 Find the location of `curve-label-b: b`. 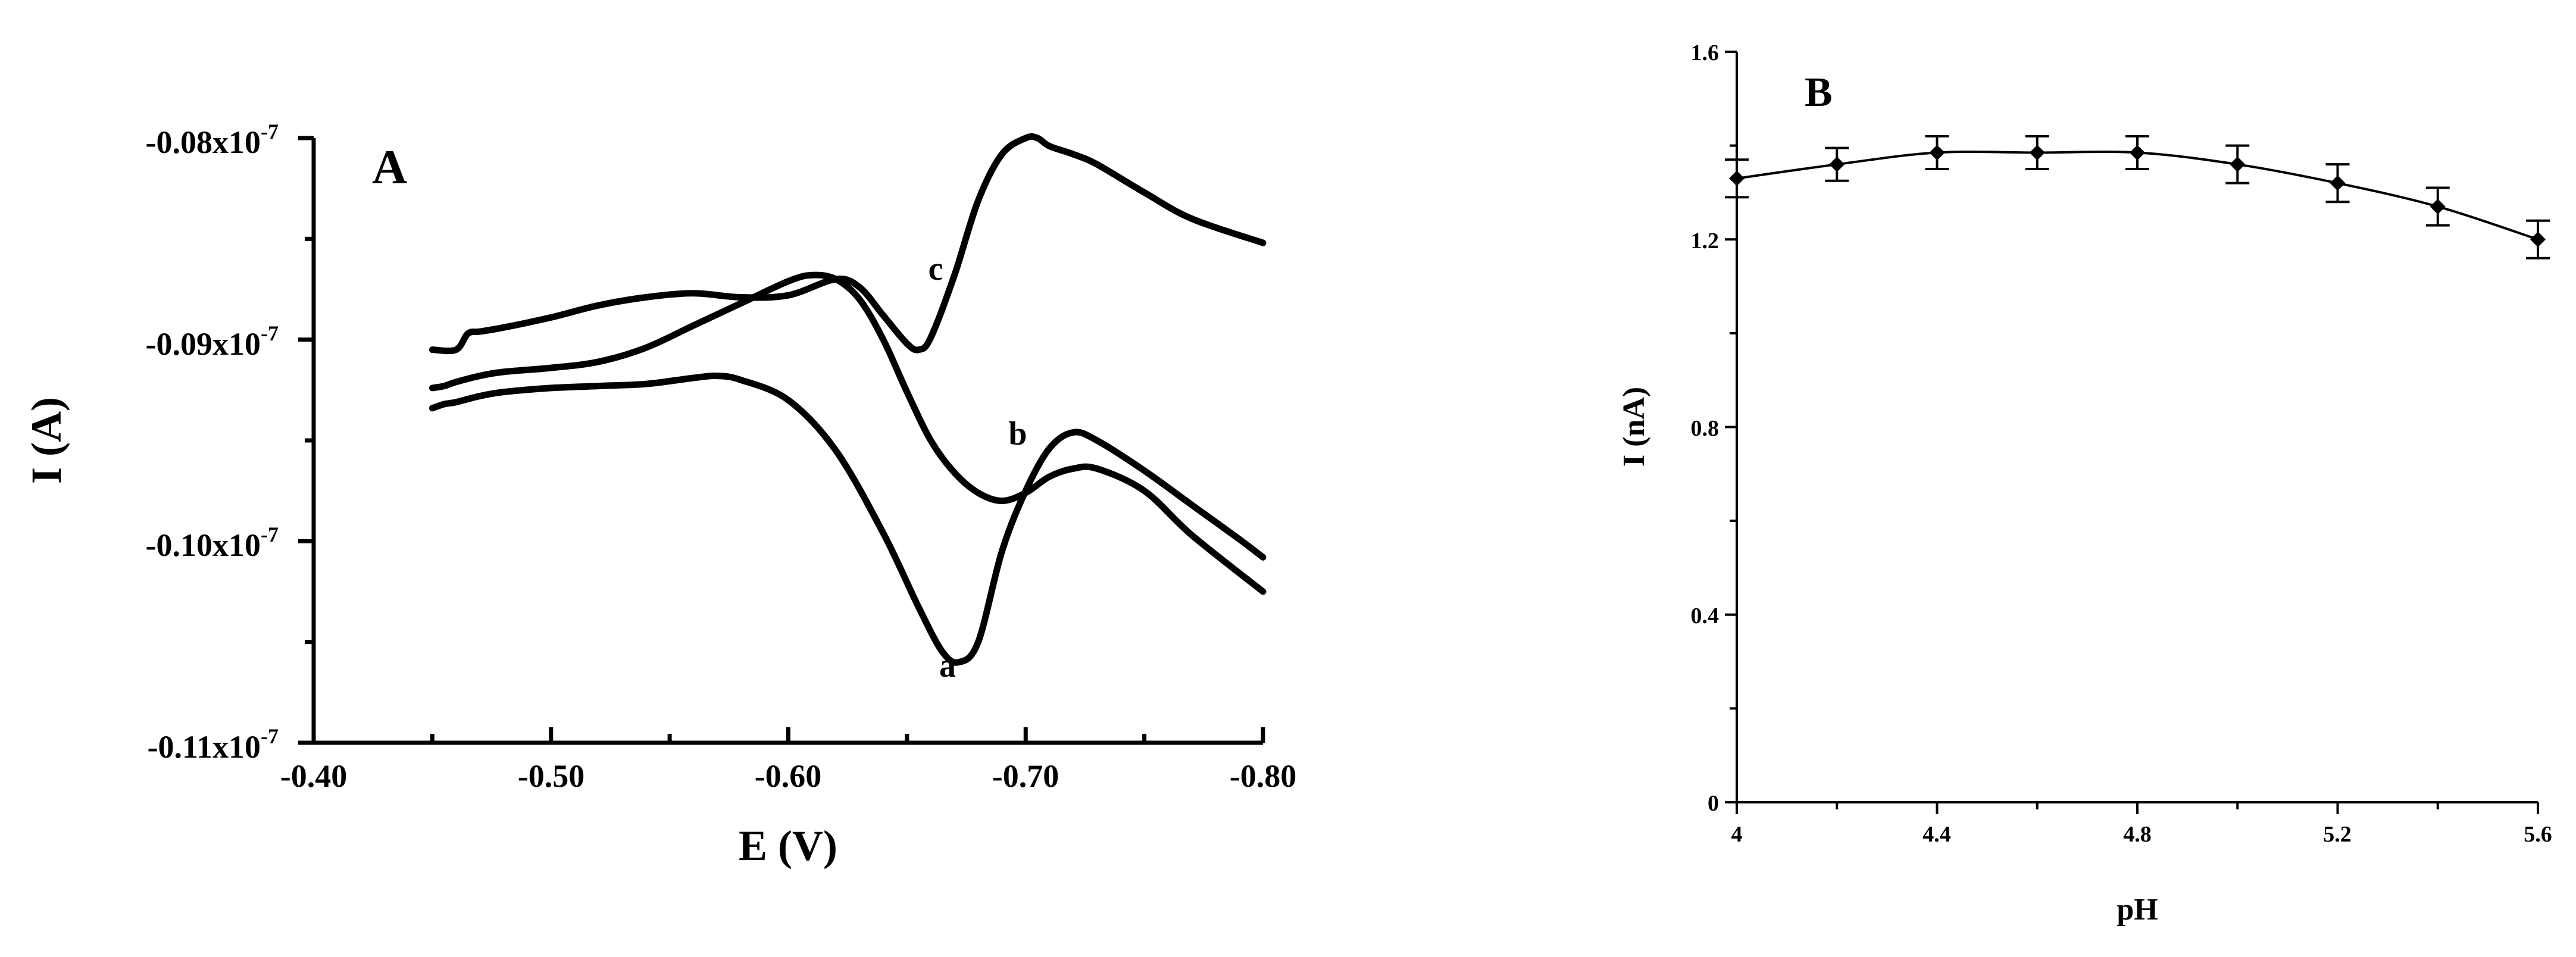

curve-label-b: b is located at coordinates (1017, 433).